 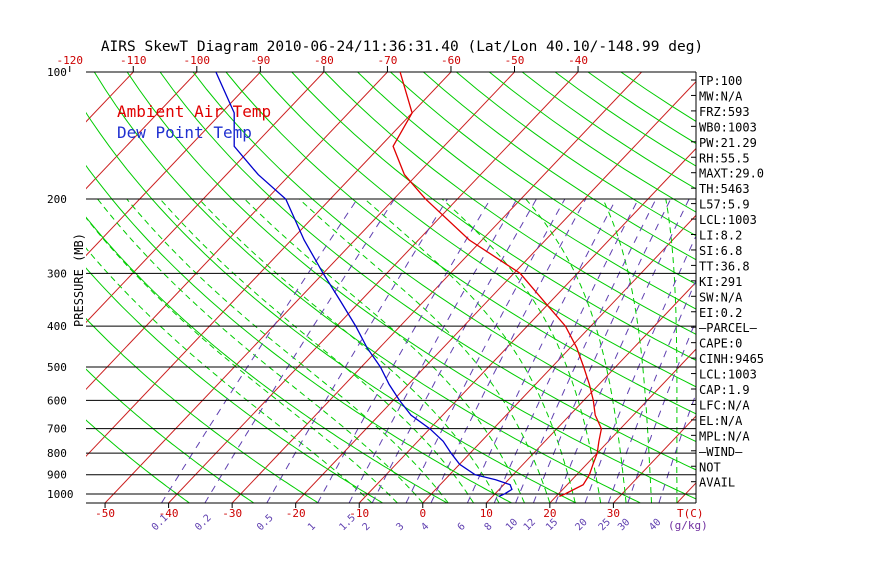 I want to click on bottom-temp-tick-label: 10, so click(x=486, y=513).